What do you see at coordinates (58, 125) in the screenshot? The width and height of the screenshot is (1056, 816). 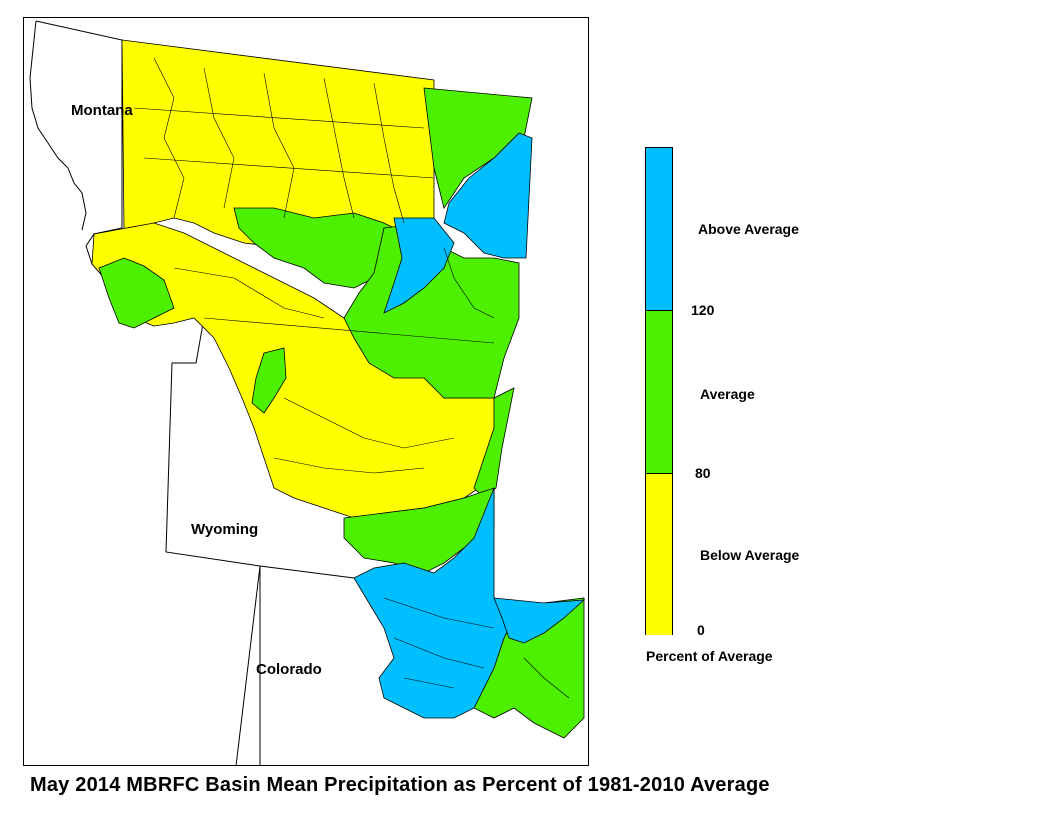 I see `montana-west-edge` at bounding box center [58, 125].